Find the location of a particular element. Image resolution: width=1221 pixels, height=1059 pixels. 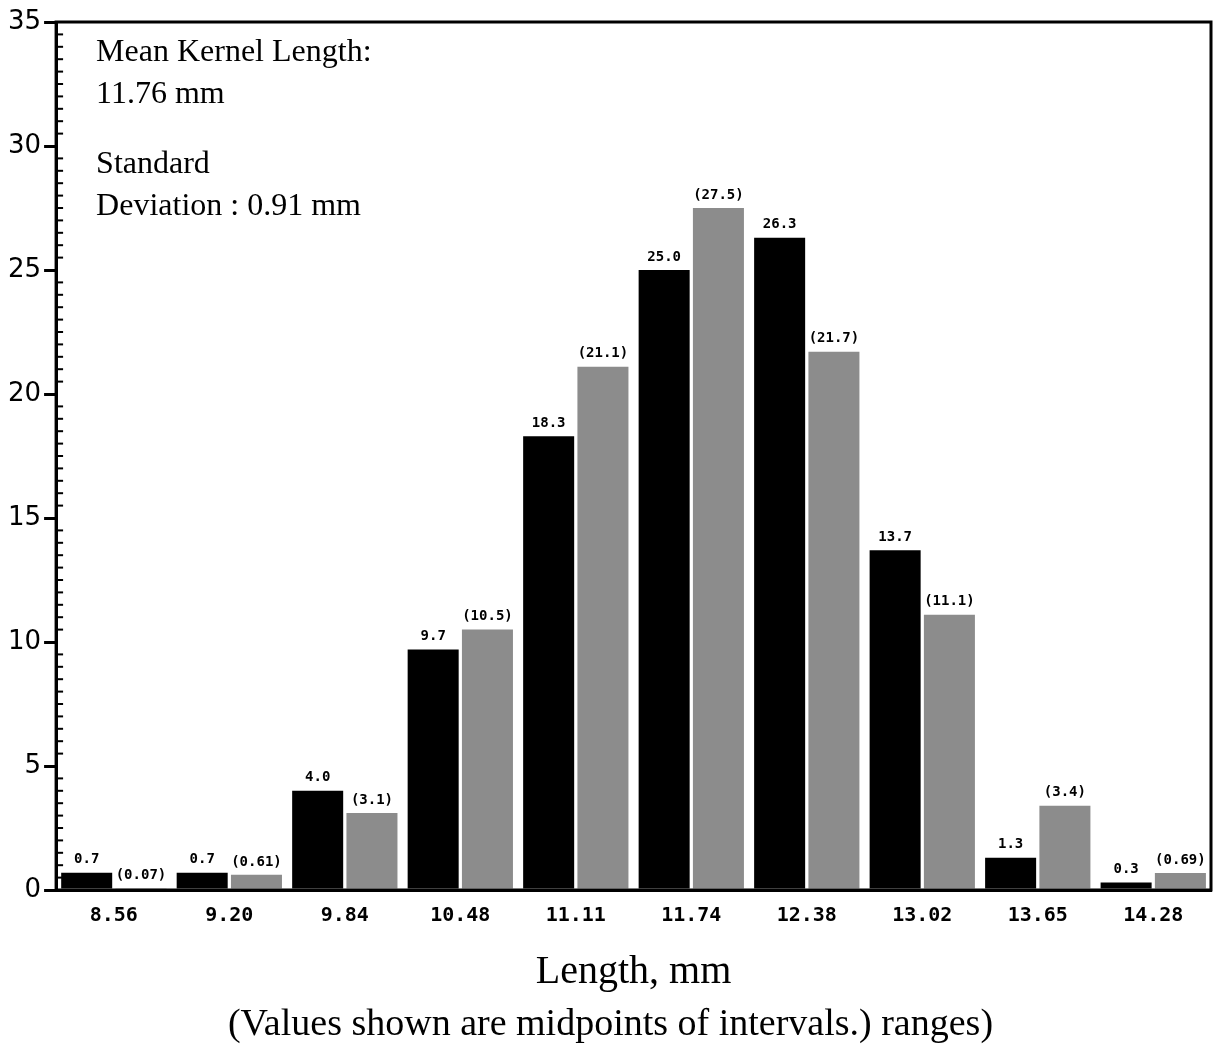

data-label: (0.61) is located at coordinates (256, 860).